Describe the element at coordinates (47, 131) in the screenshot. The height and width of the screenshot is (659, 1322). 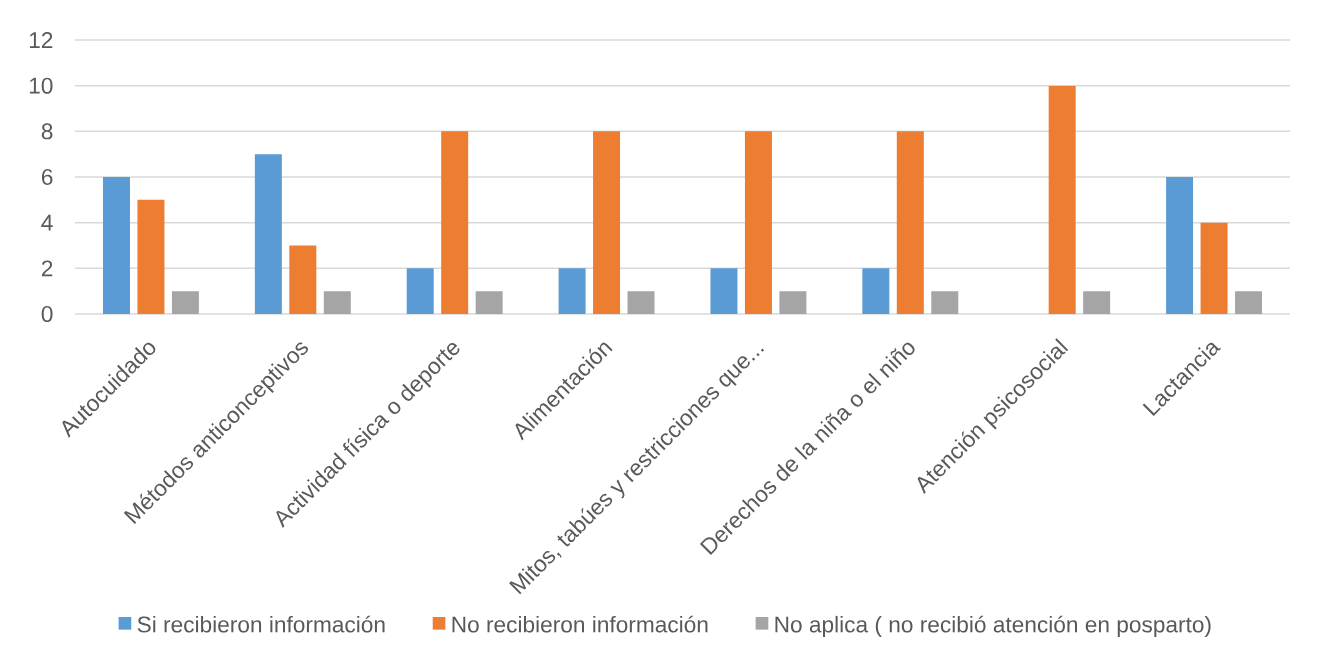
I see `y-tick-label: 8` at that location.